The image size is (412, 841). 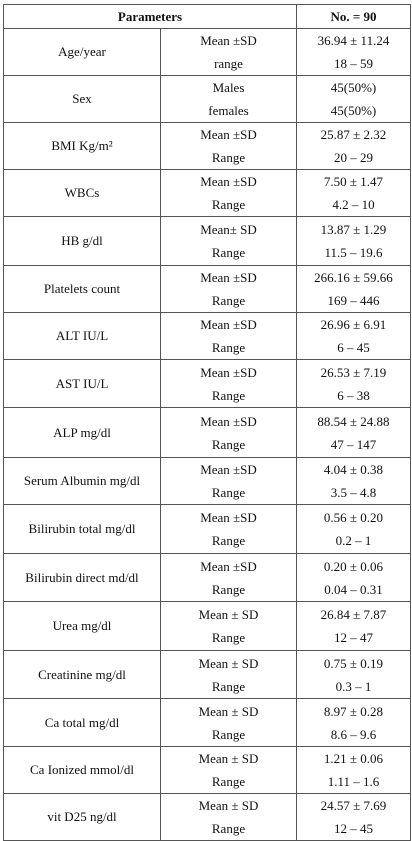 I want to click on value-text: 169 – 446, so click(x=353, y=300).